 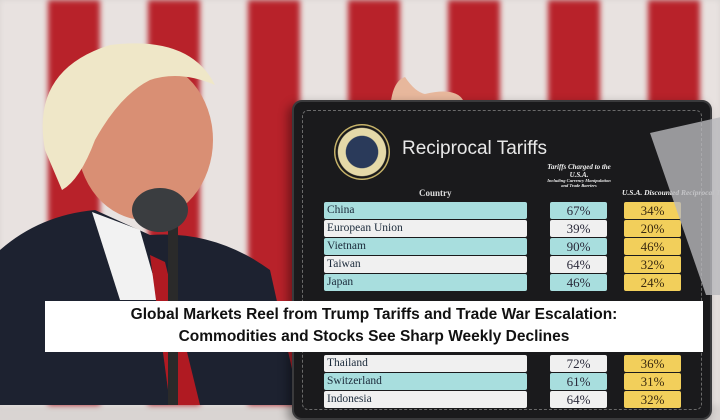 I want to click on charged-value: 61%, so click(x=578, y=381).